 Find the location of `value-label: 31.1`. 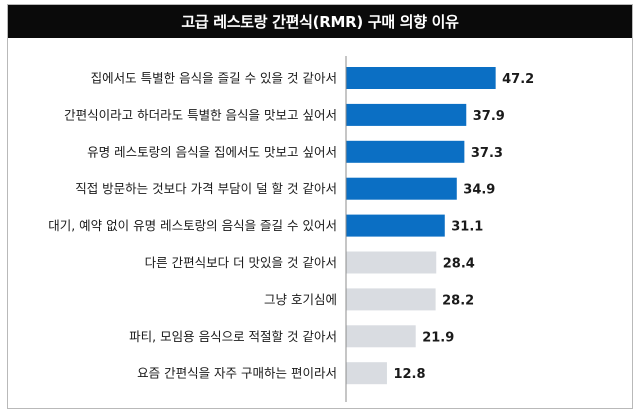

value-label: 31.1 is located at coordinates (467, 227).